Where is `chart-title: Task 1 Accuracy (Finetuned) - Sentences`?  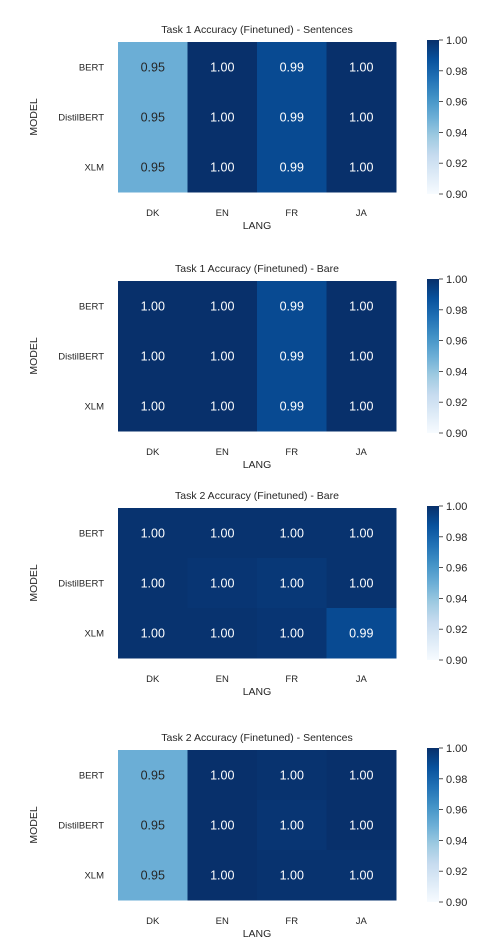 chart-title: Task 1 Accuracy (Finetuned) - Sentences is located at coordinates (256, 30).